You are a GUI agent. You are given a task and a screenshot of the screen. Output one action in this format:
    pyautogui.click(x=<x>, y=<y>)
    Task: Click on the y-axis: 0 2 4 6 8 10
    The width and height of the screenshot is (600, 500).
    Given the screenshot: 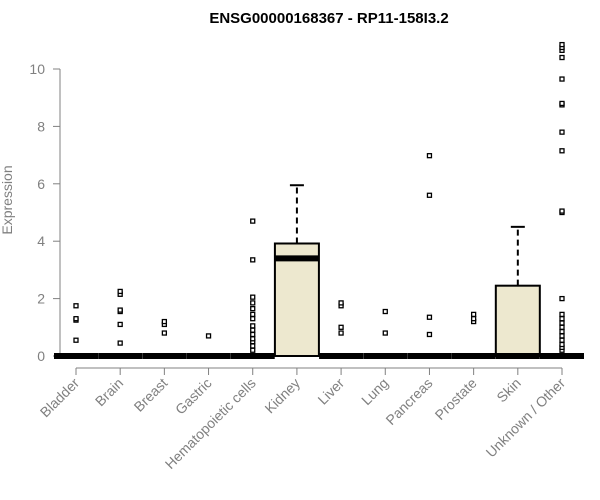 What is the action you would take?
    pyautogui.click(x=45, y=212)
    